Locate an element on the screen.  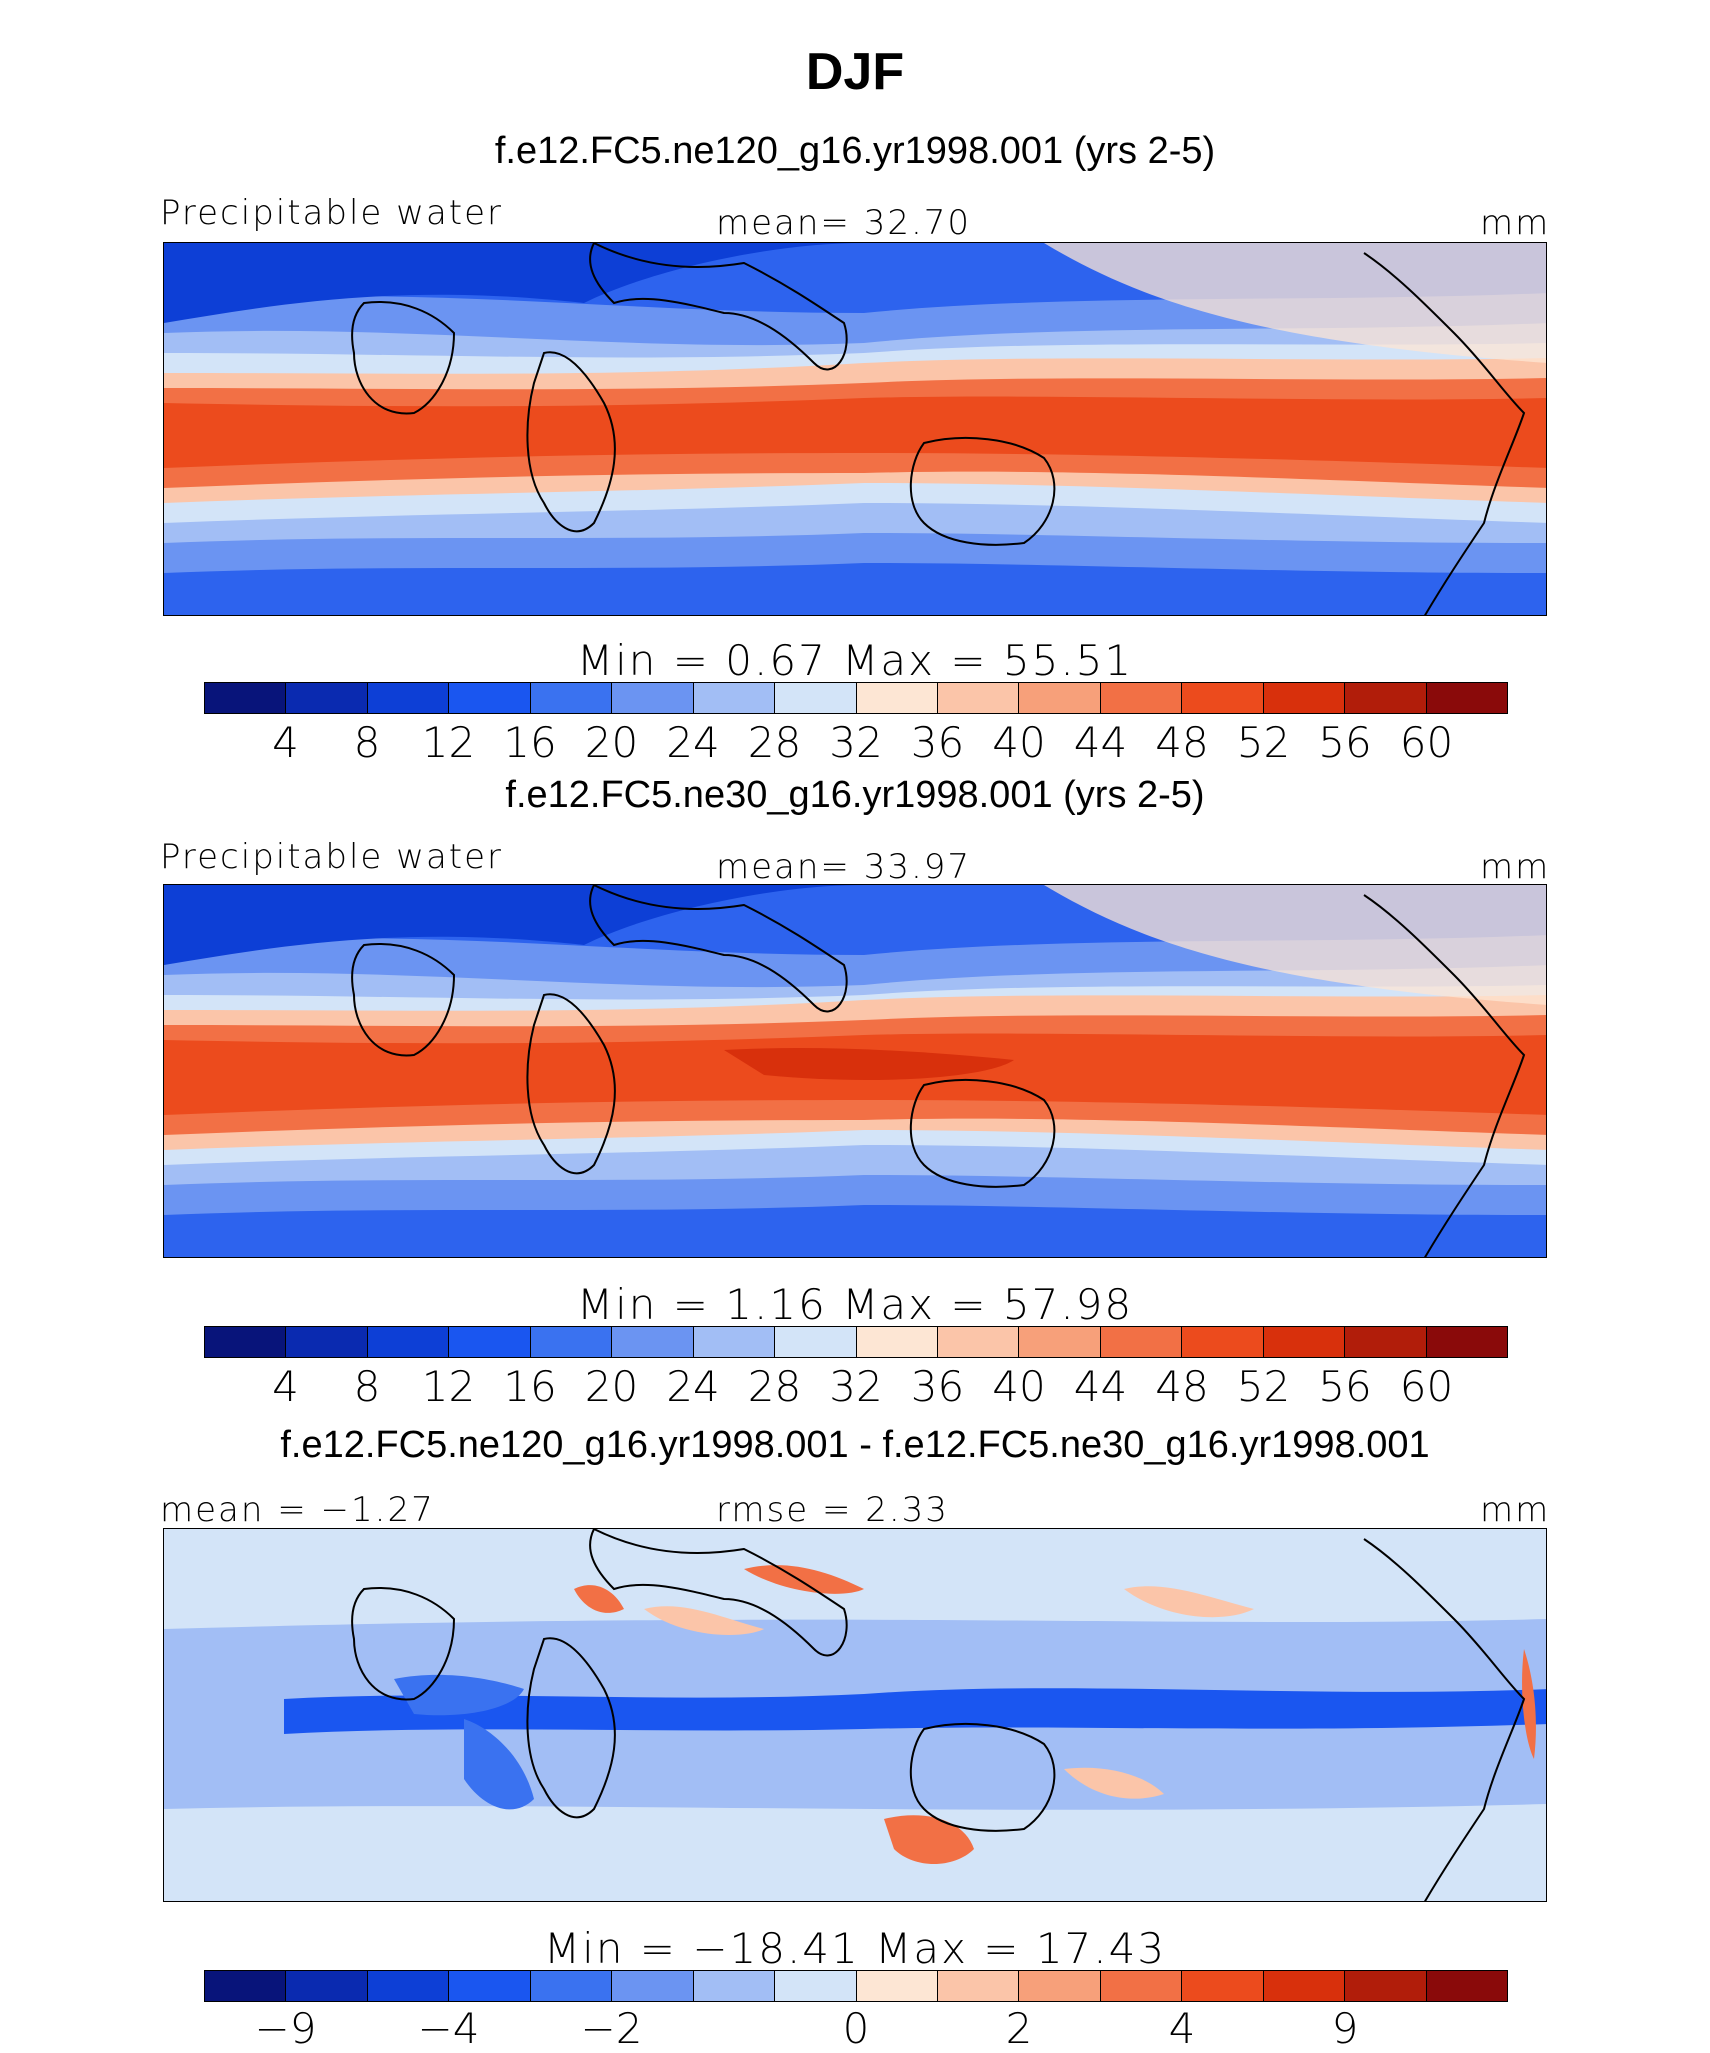
panel-2-variable-label: Precipitable water is located at coordinates (332, 857).